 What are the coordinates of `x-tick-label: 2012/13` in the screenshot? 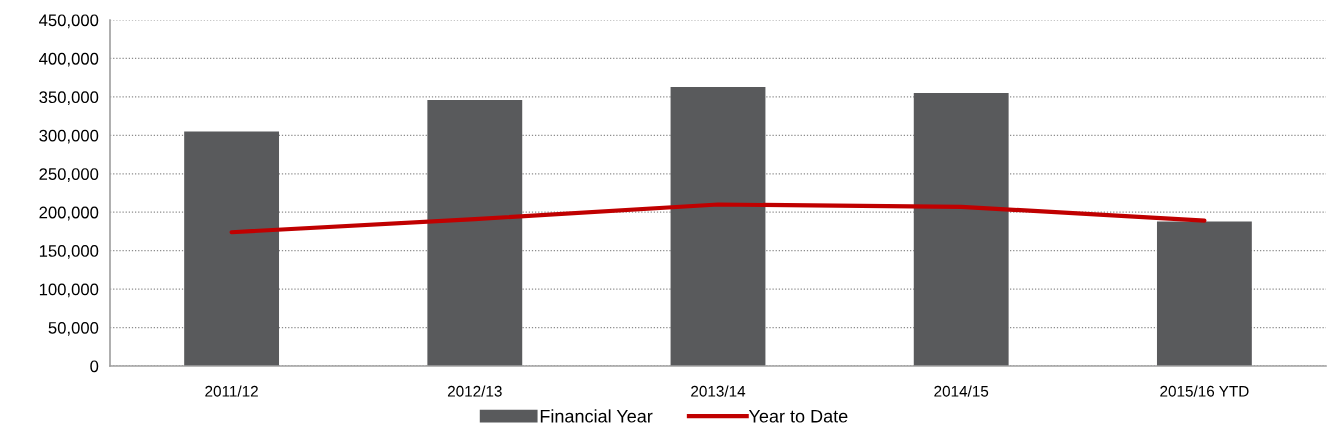 It's located at (474, 391).